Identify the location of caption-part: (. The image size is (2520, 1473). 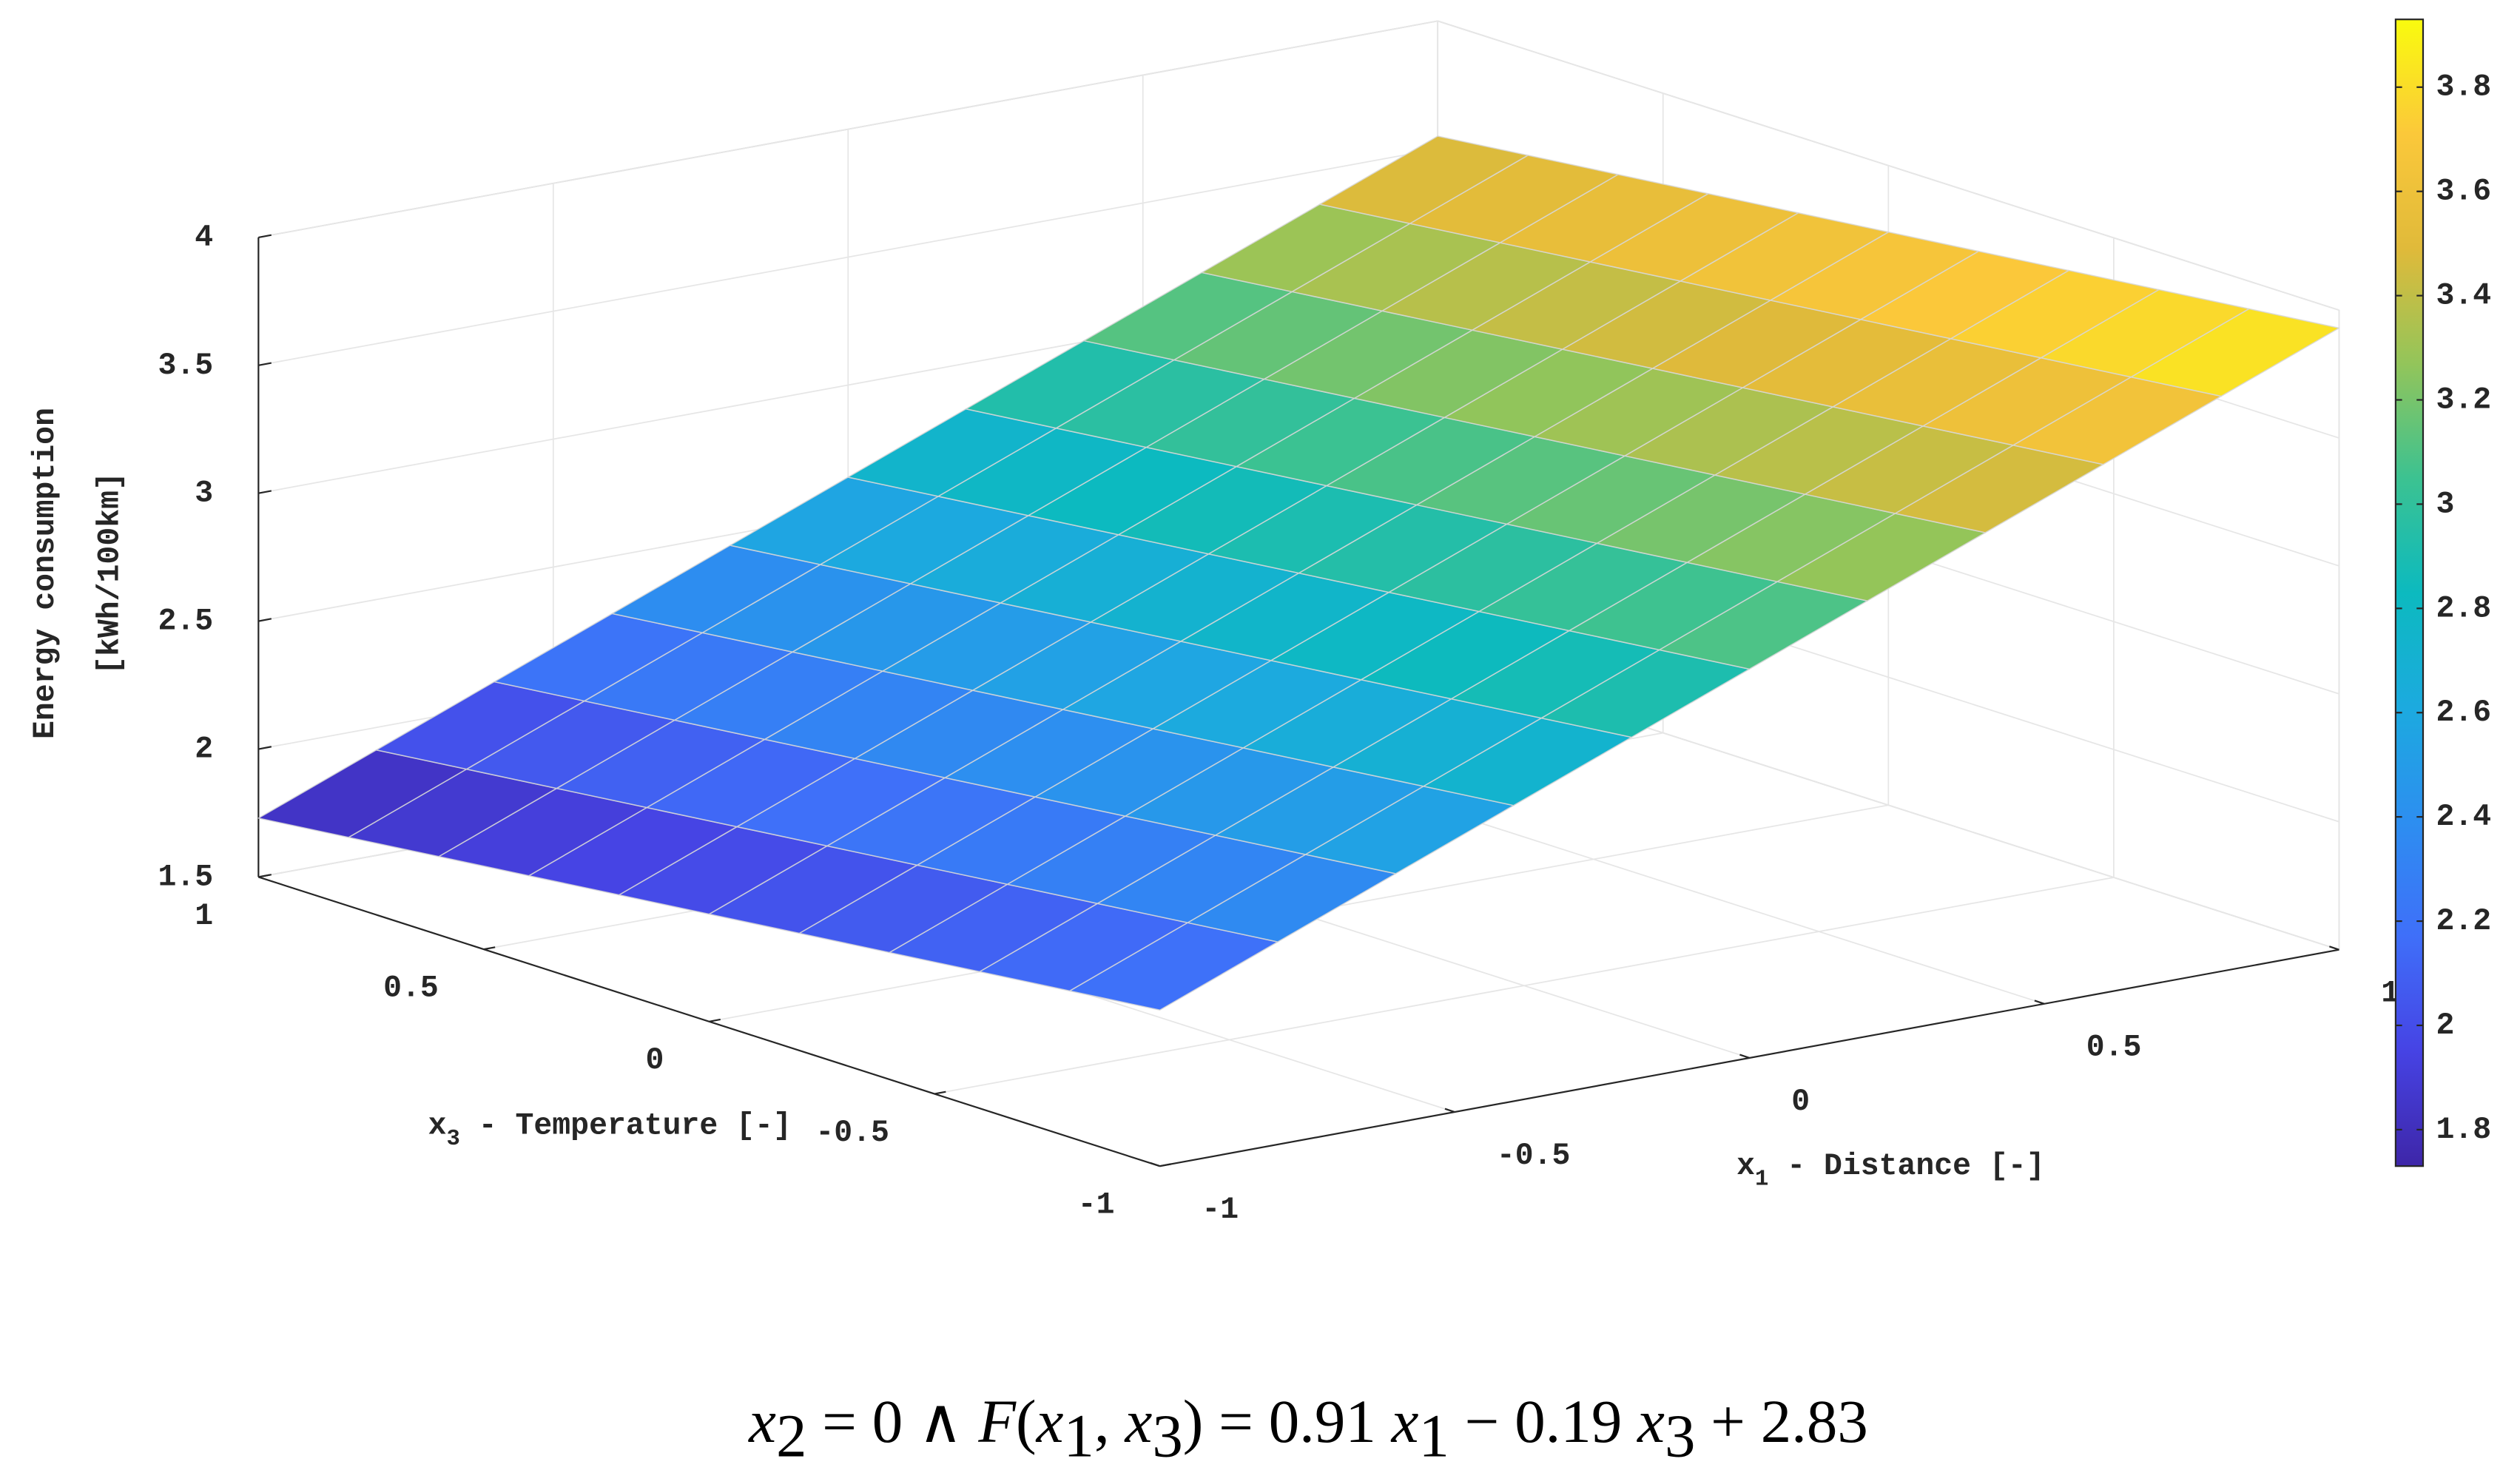
(1026, 1421).